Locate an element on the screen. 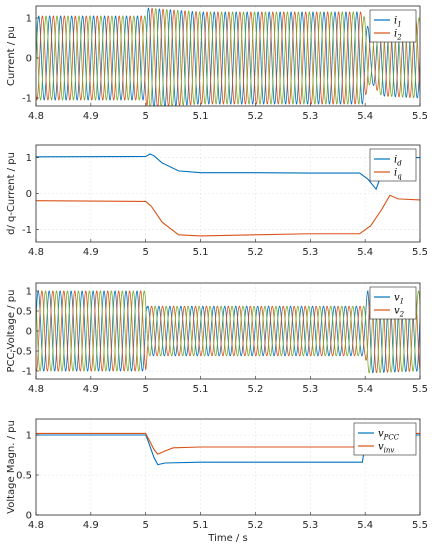 The height and width of the screenshot is (550, 434). legend-label: vPCC is located at coordinates (389, 435).